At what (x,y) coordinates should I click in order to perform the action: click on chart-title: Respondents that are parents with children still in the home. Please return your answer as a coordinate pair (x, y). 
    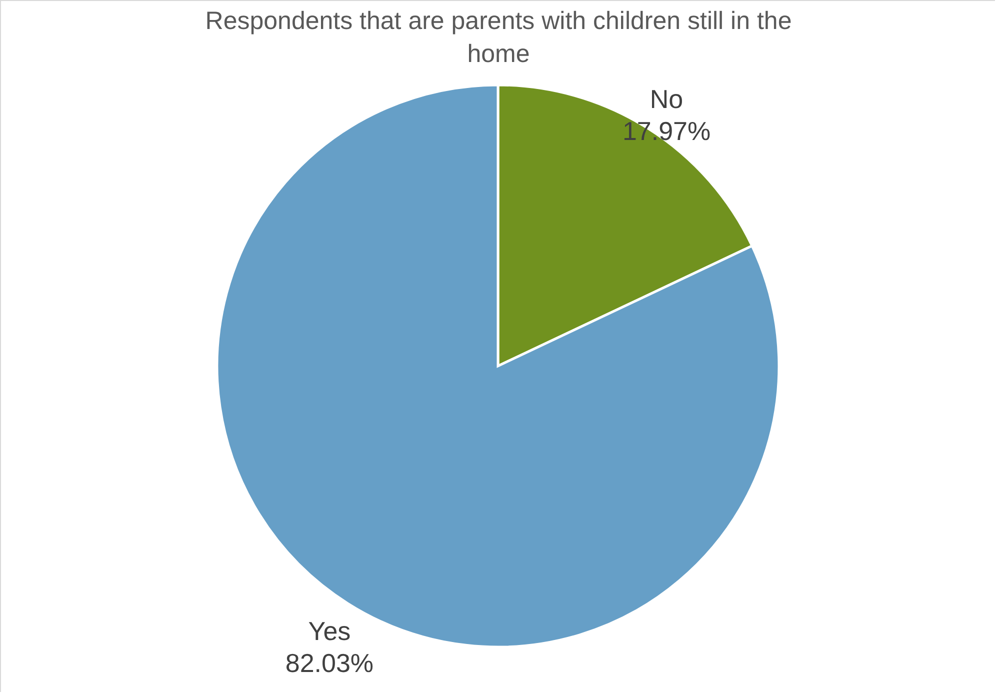
    Looking at the image, I should click on (498, 37).